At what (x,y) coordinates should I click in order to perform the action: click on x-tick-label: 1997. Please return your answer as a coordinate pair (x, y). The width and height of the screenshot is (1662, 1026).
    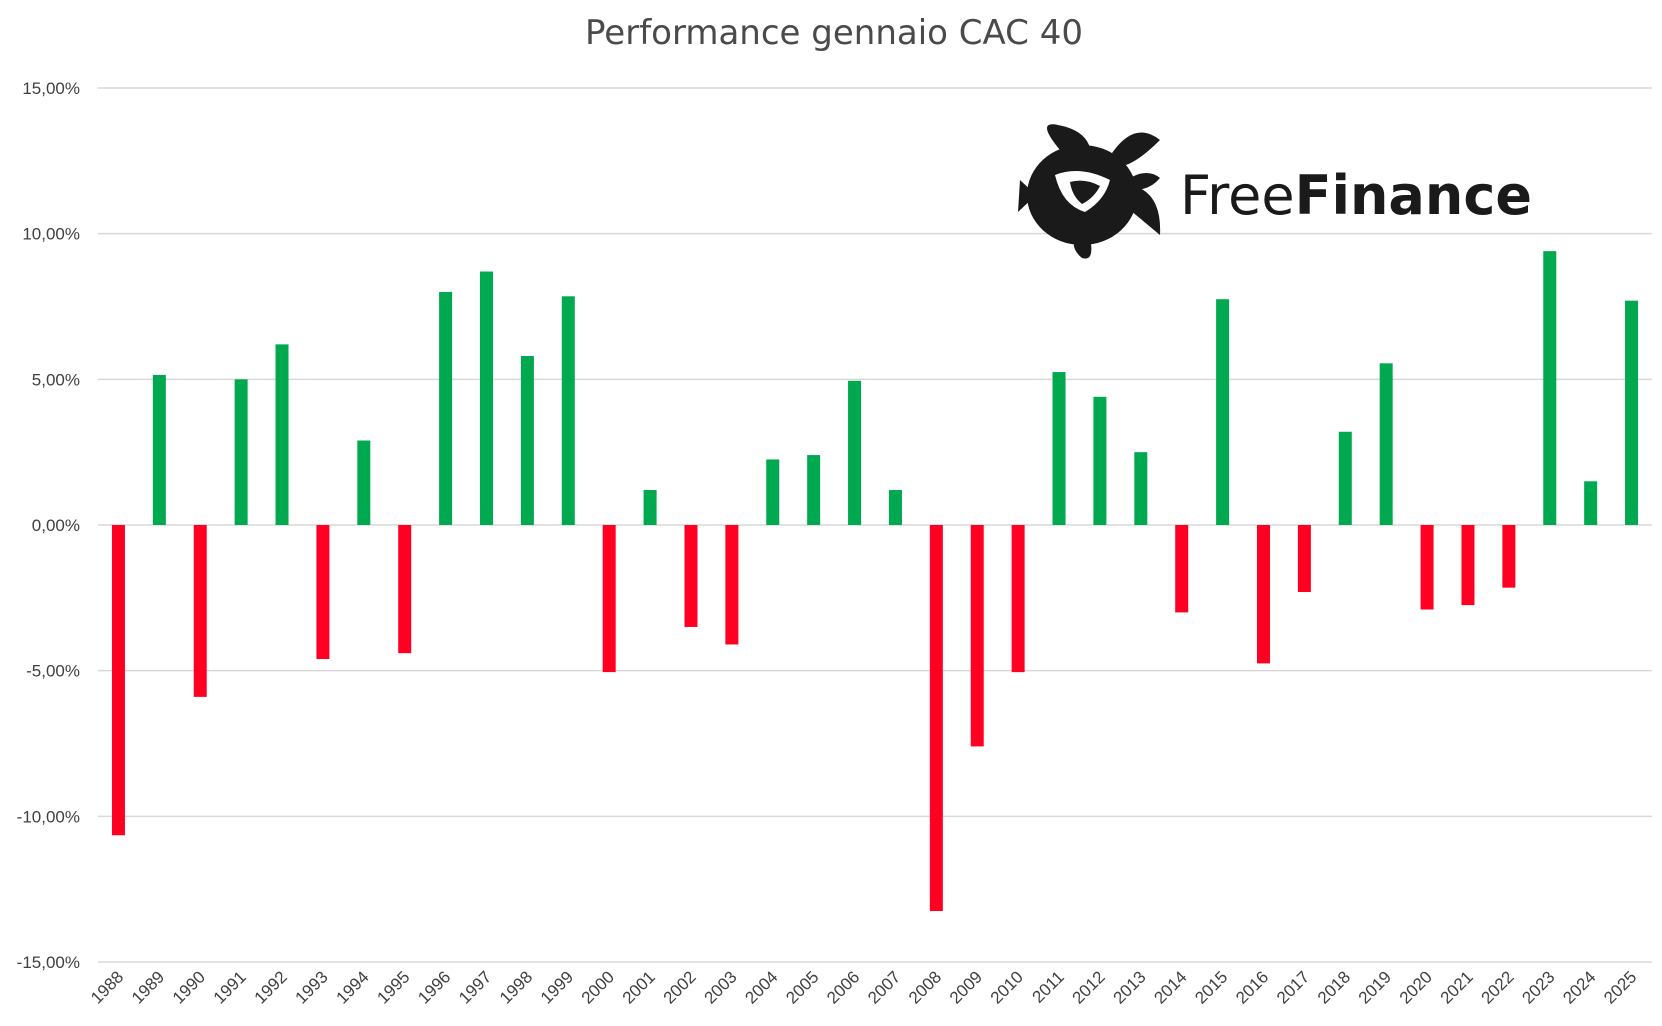
    Looking at the image, I should click on (475, 987).